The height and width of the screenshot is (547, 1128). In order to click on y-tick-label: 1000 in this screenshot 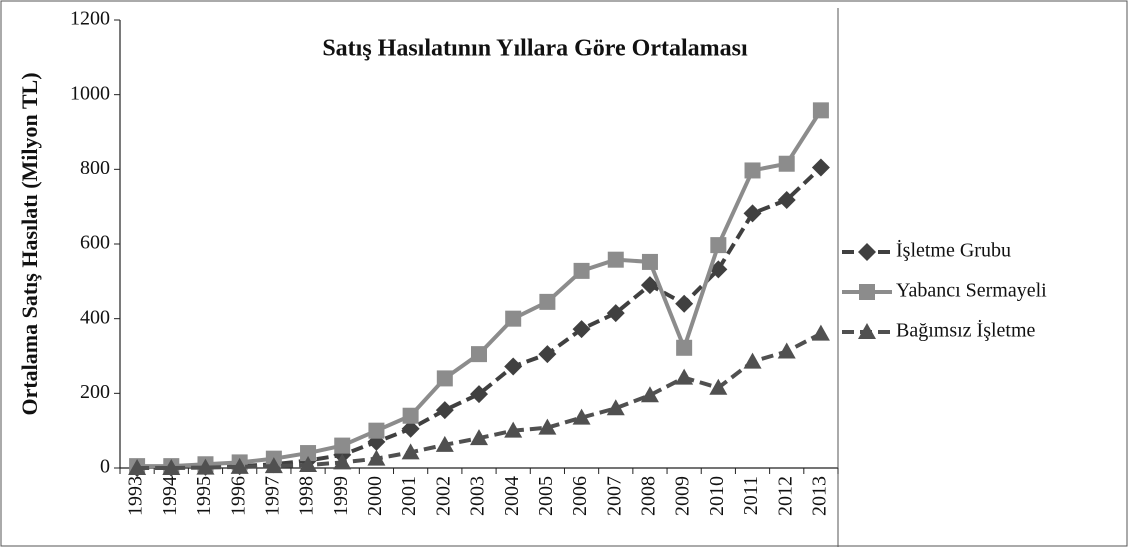, I will do `click(90, 93)`.